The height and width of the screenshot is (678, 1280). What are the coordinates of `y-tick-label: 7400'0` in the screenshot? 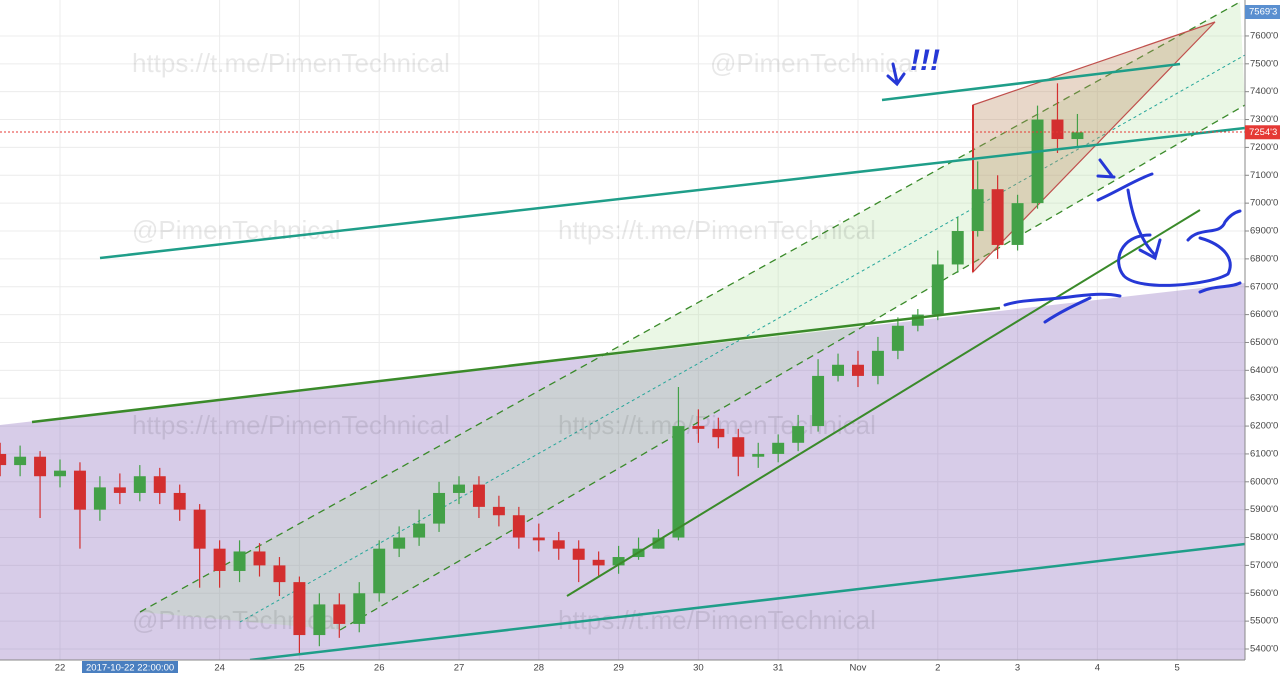 It's located at (1264, 91).